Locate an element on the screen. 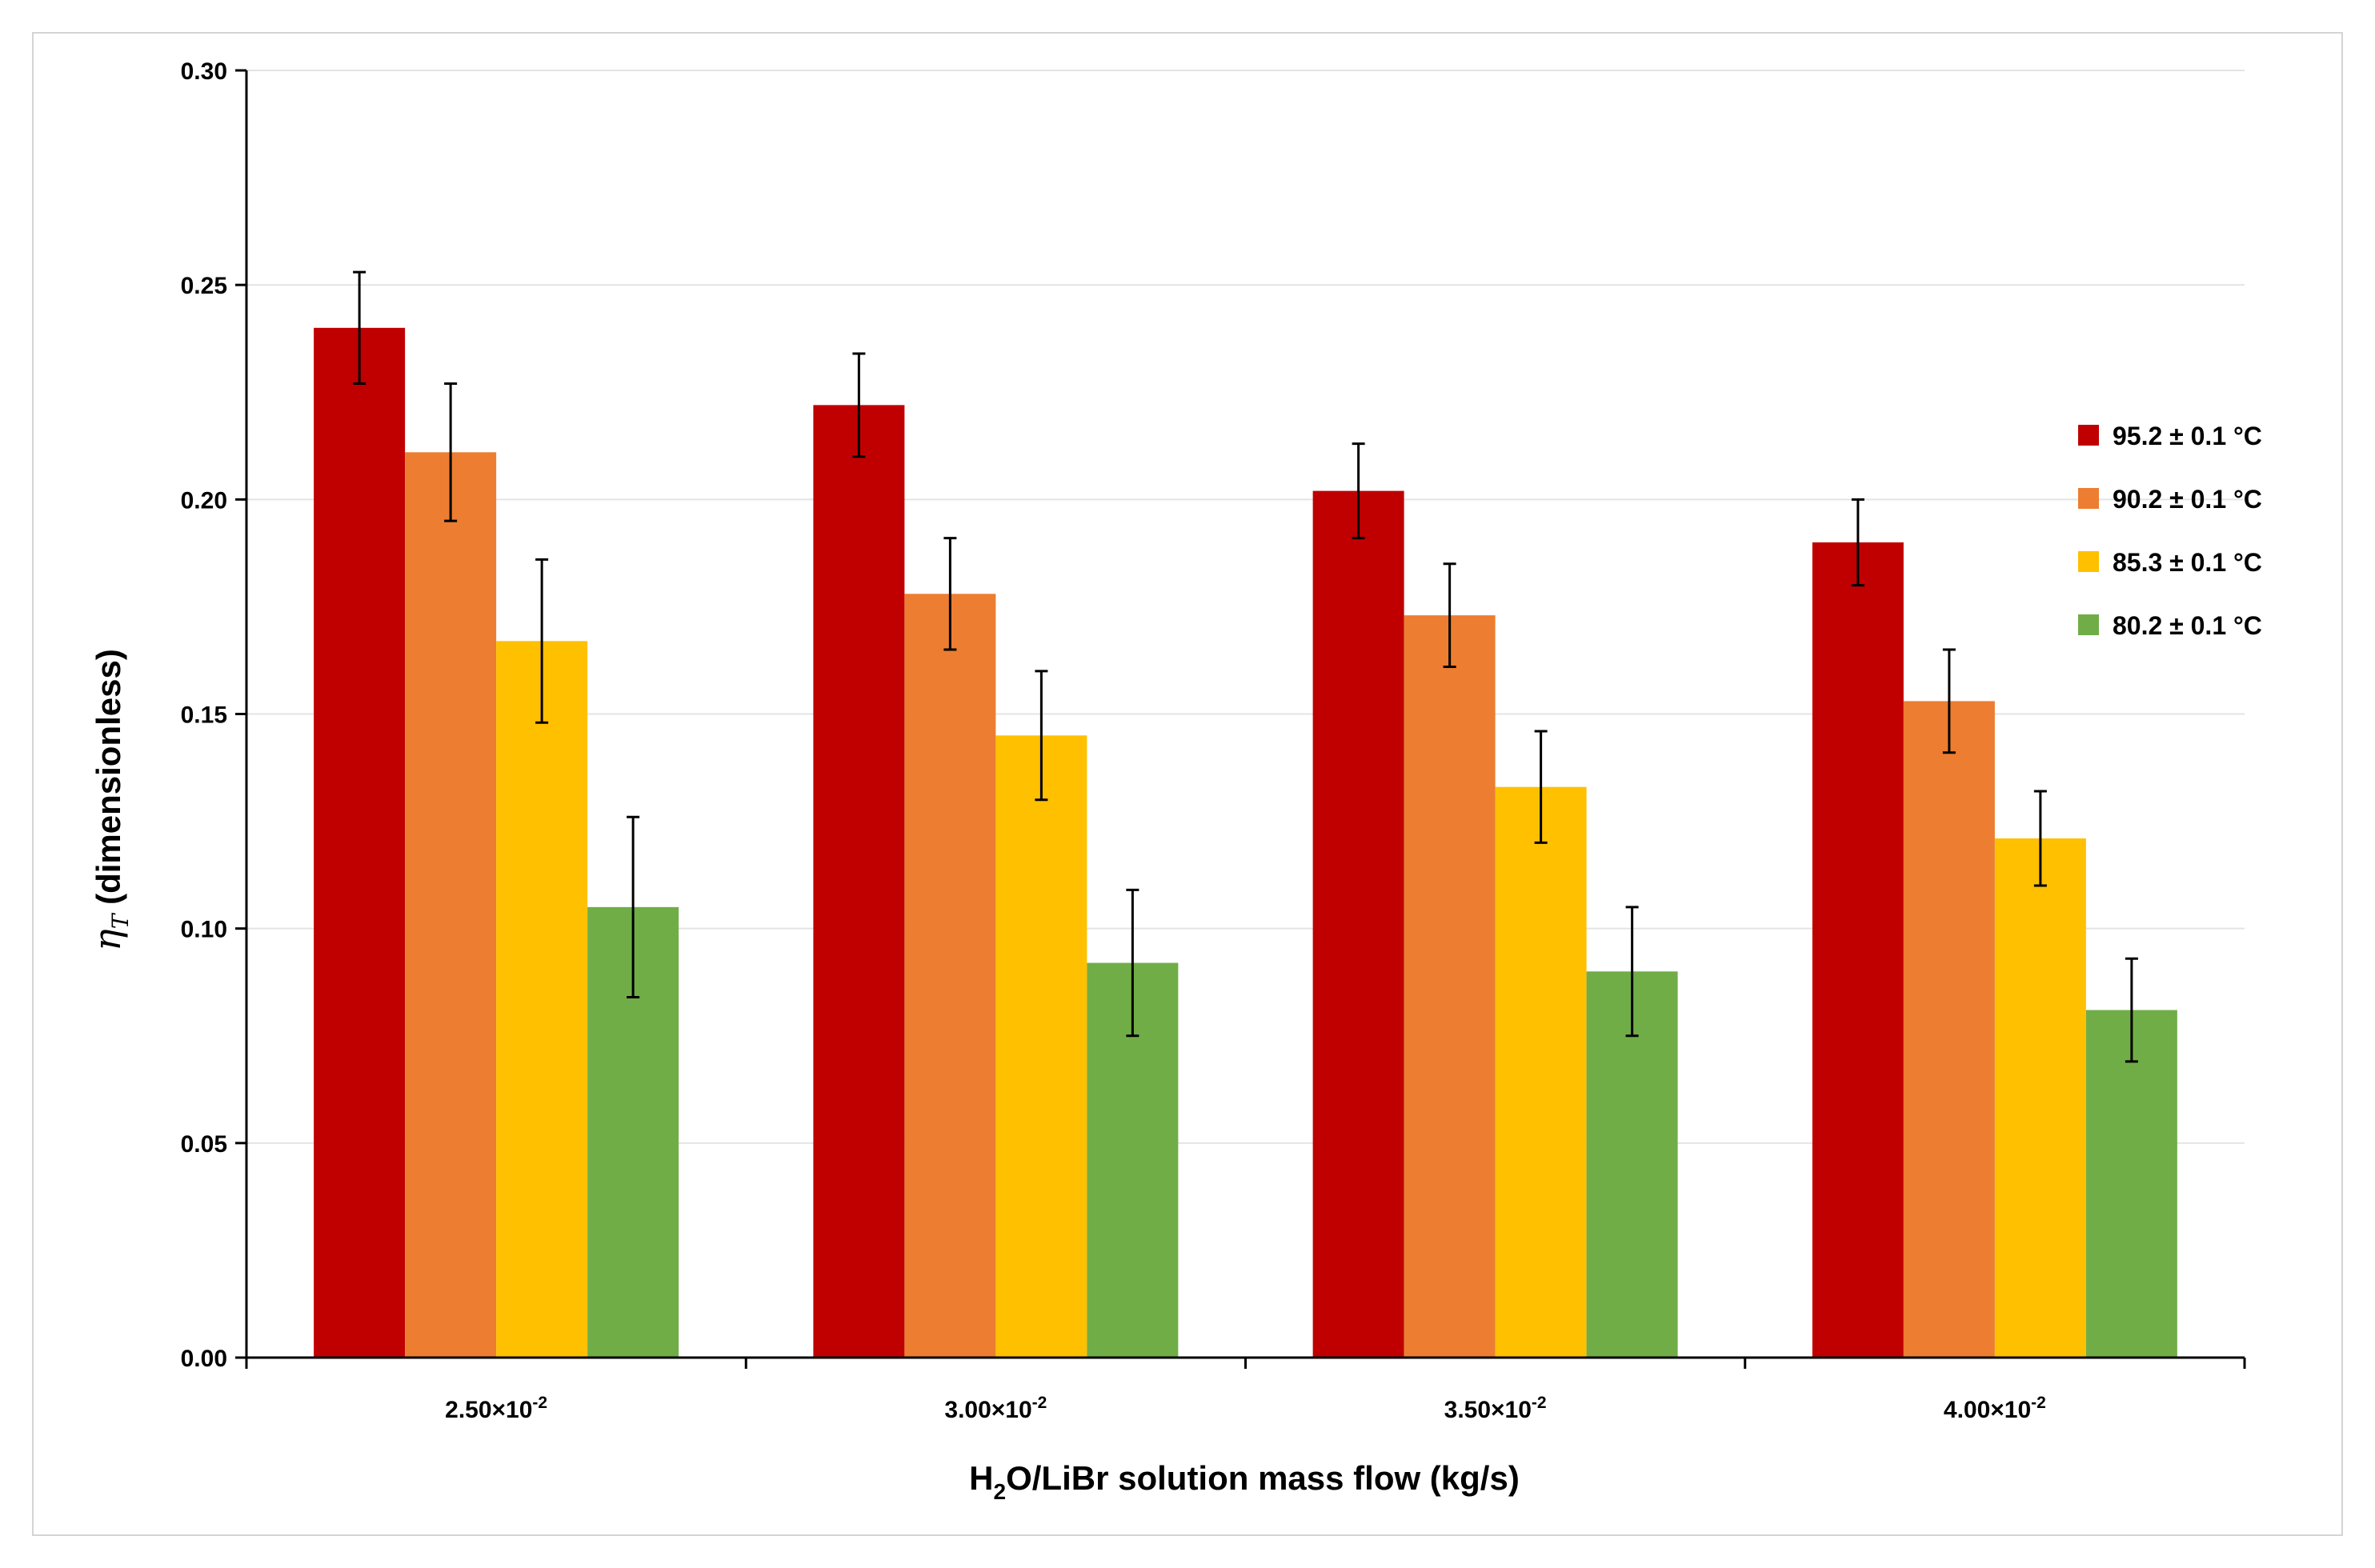  x-category-label: 3.50×10⁻² is located at coordinates (1495, 1408).